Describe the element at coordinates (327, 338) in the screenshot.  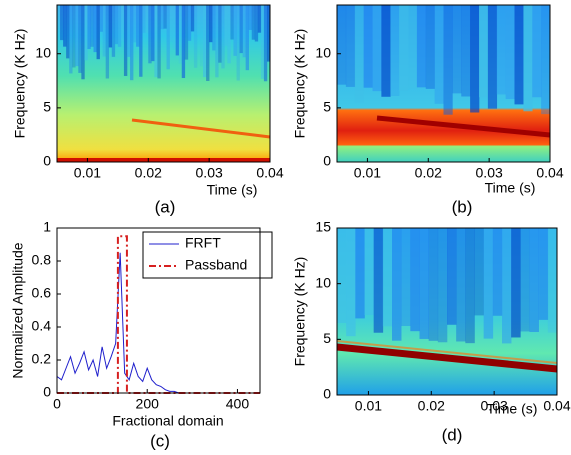
I see `y-tick-label: 5` at that location.